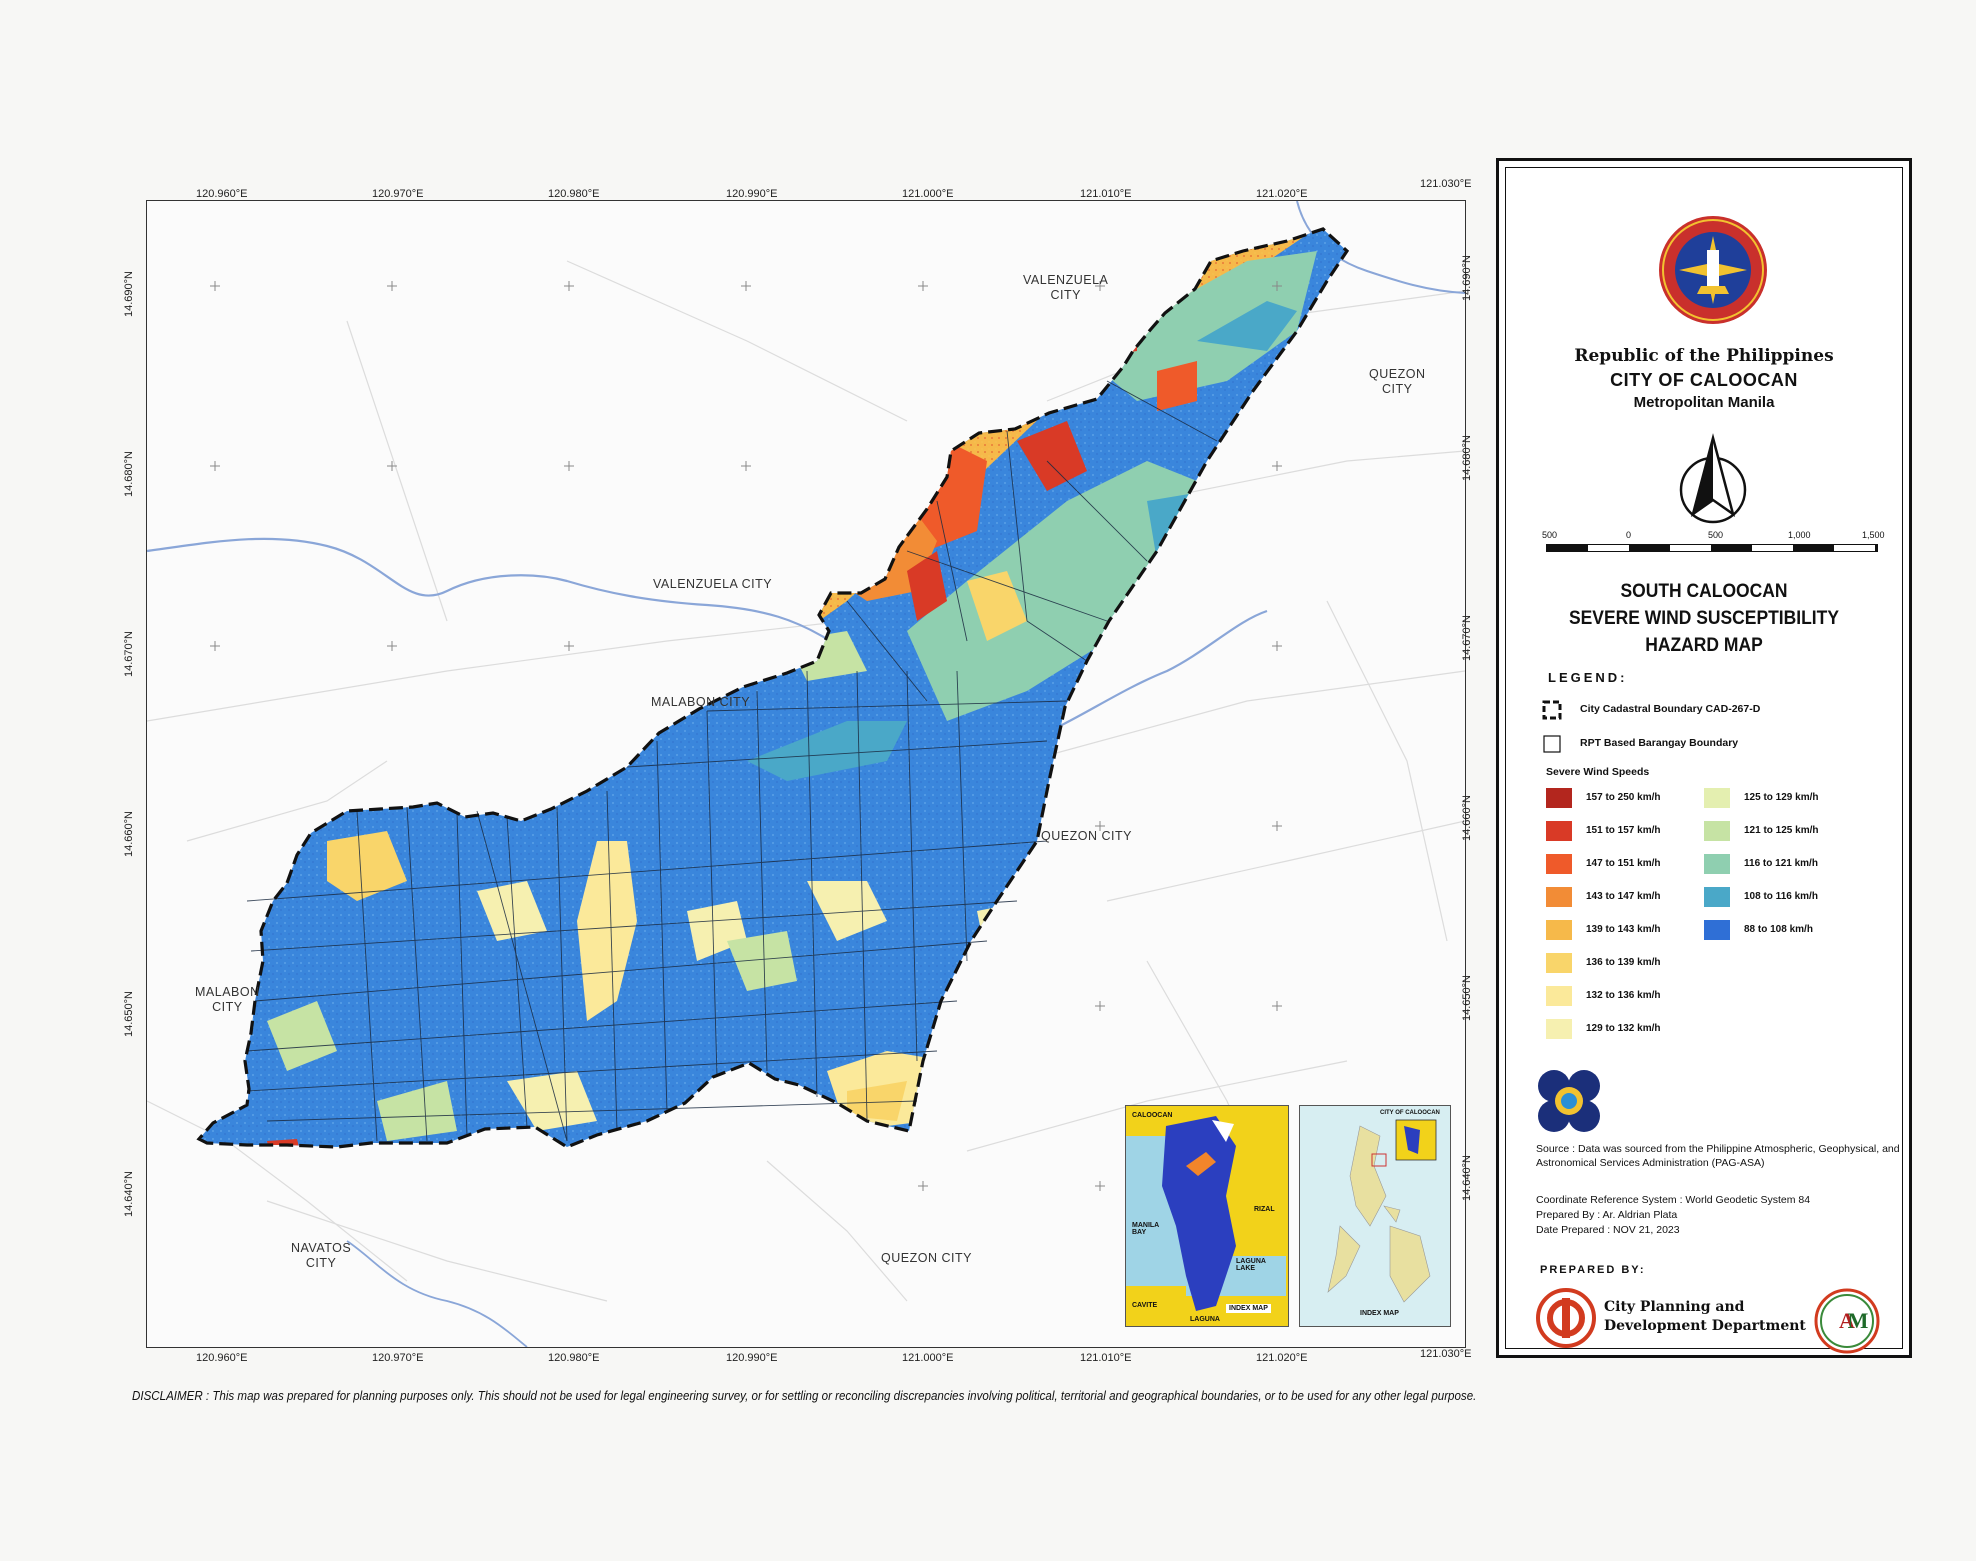  I want to click on lat-label-right: 14.680°N, so click(1467, 458).